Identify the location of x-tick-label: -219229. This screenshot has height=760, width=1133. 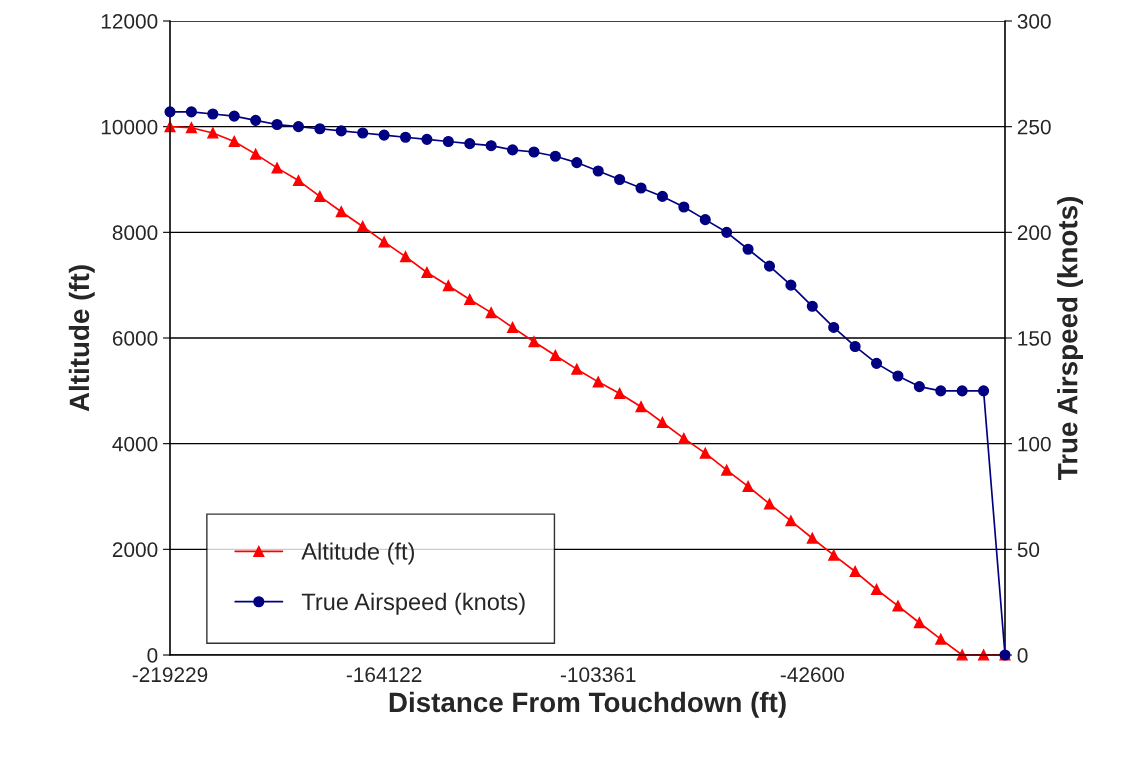
(170, 675).